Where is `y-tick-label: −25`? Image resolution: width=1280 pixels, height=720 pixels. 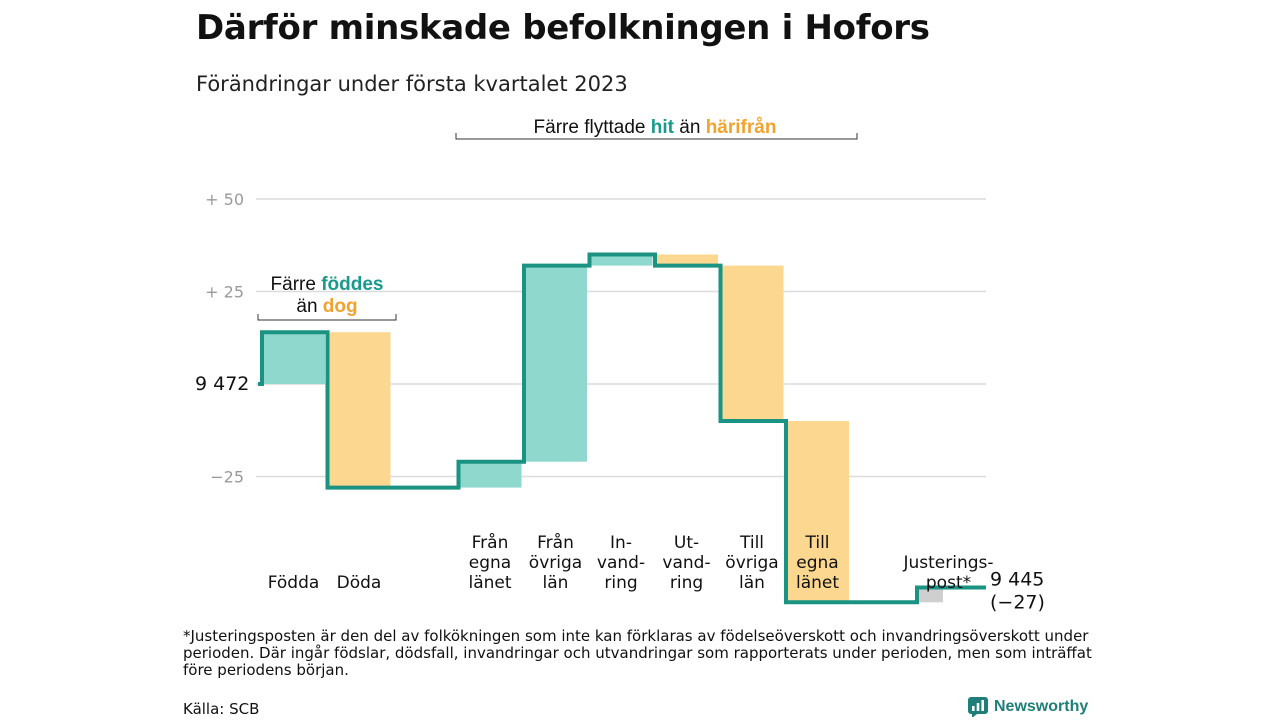
y-tick-label: −25 is located at coordinates (227, 477).